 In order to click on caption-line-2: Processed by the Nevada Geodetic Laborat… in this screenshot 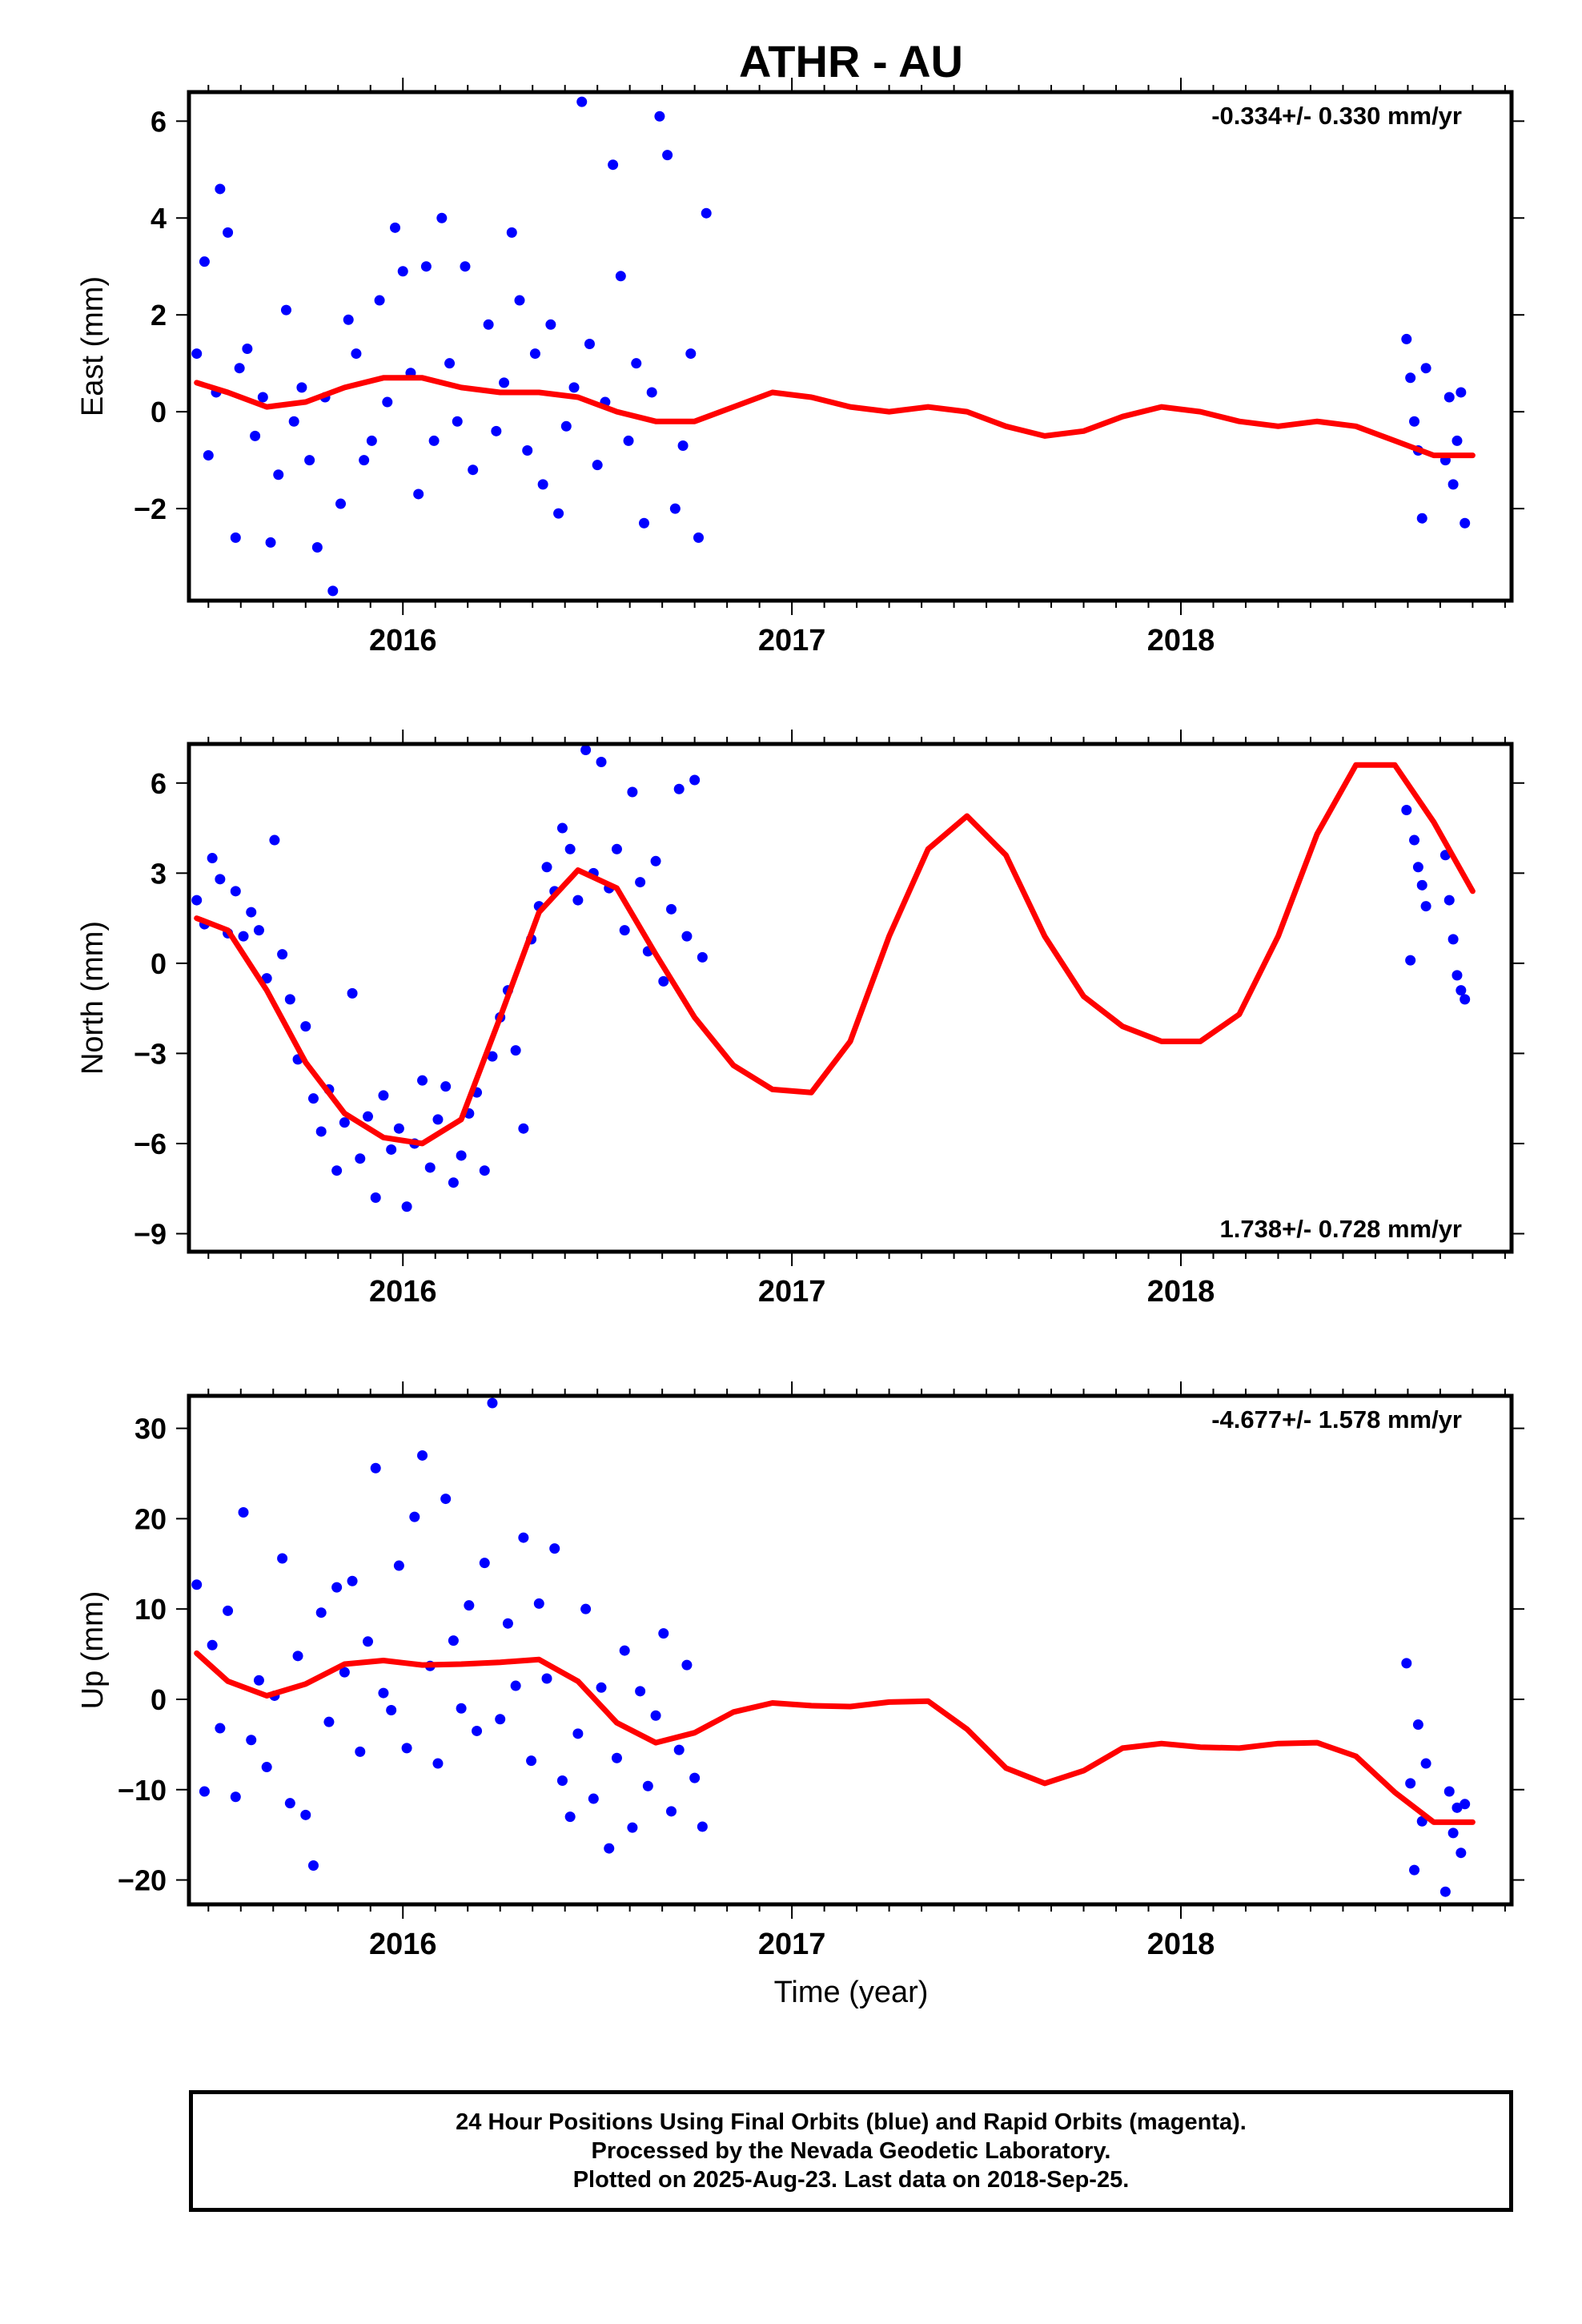, I will do `click(851, 2151)`.